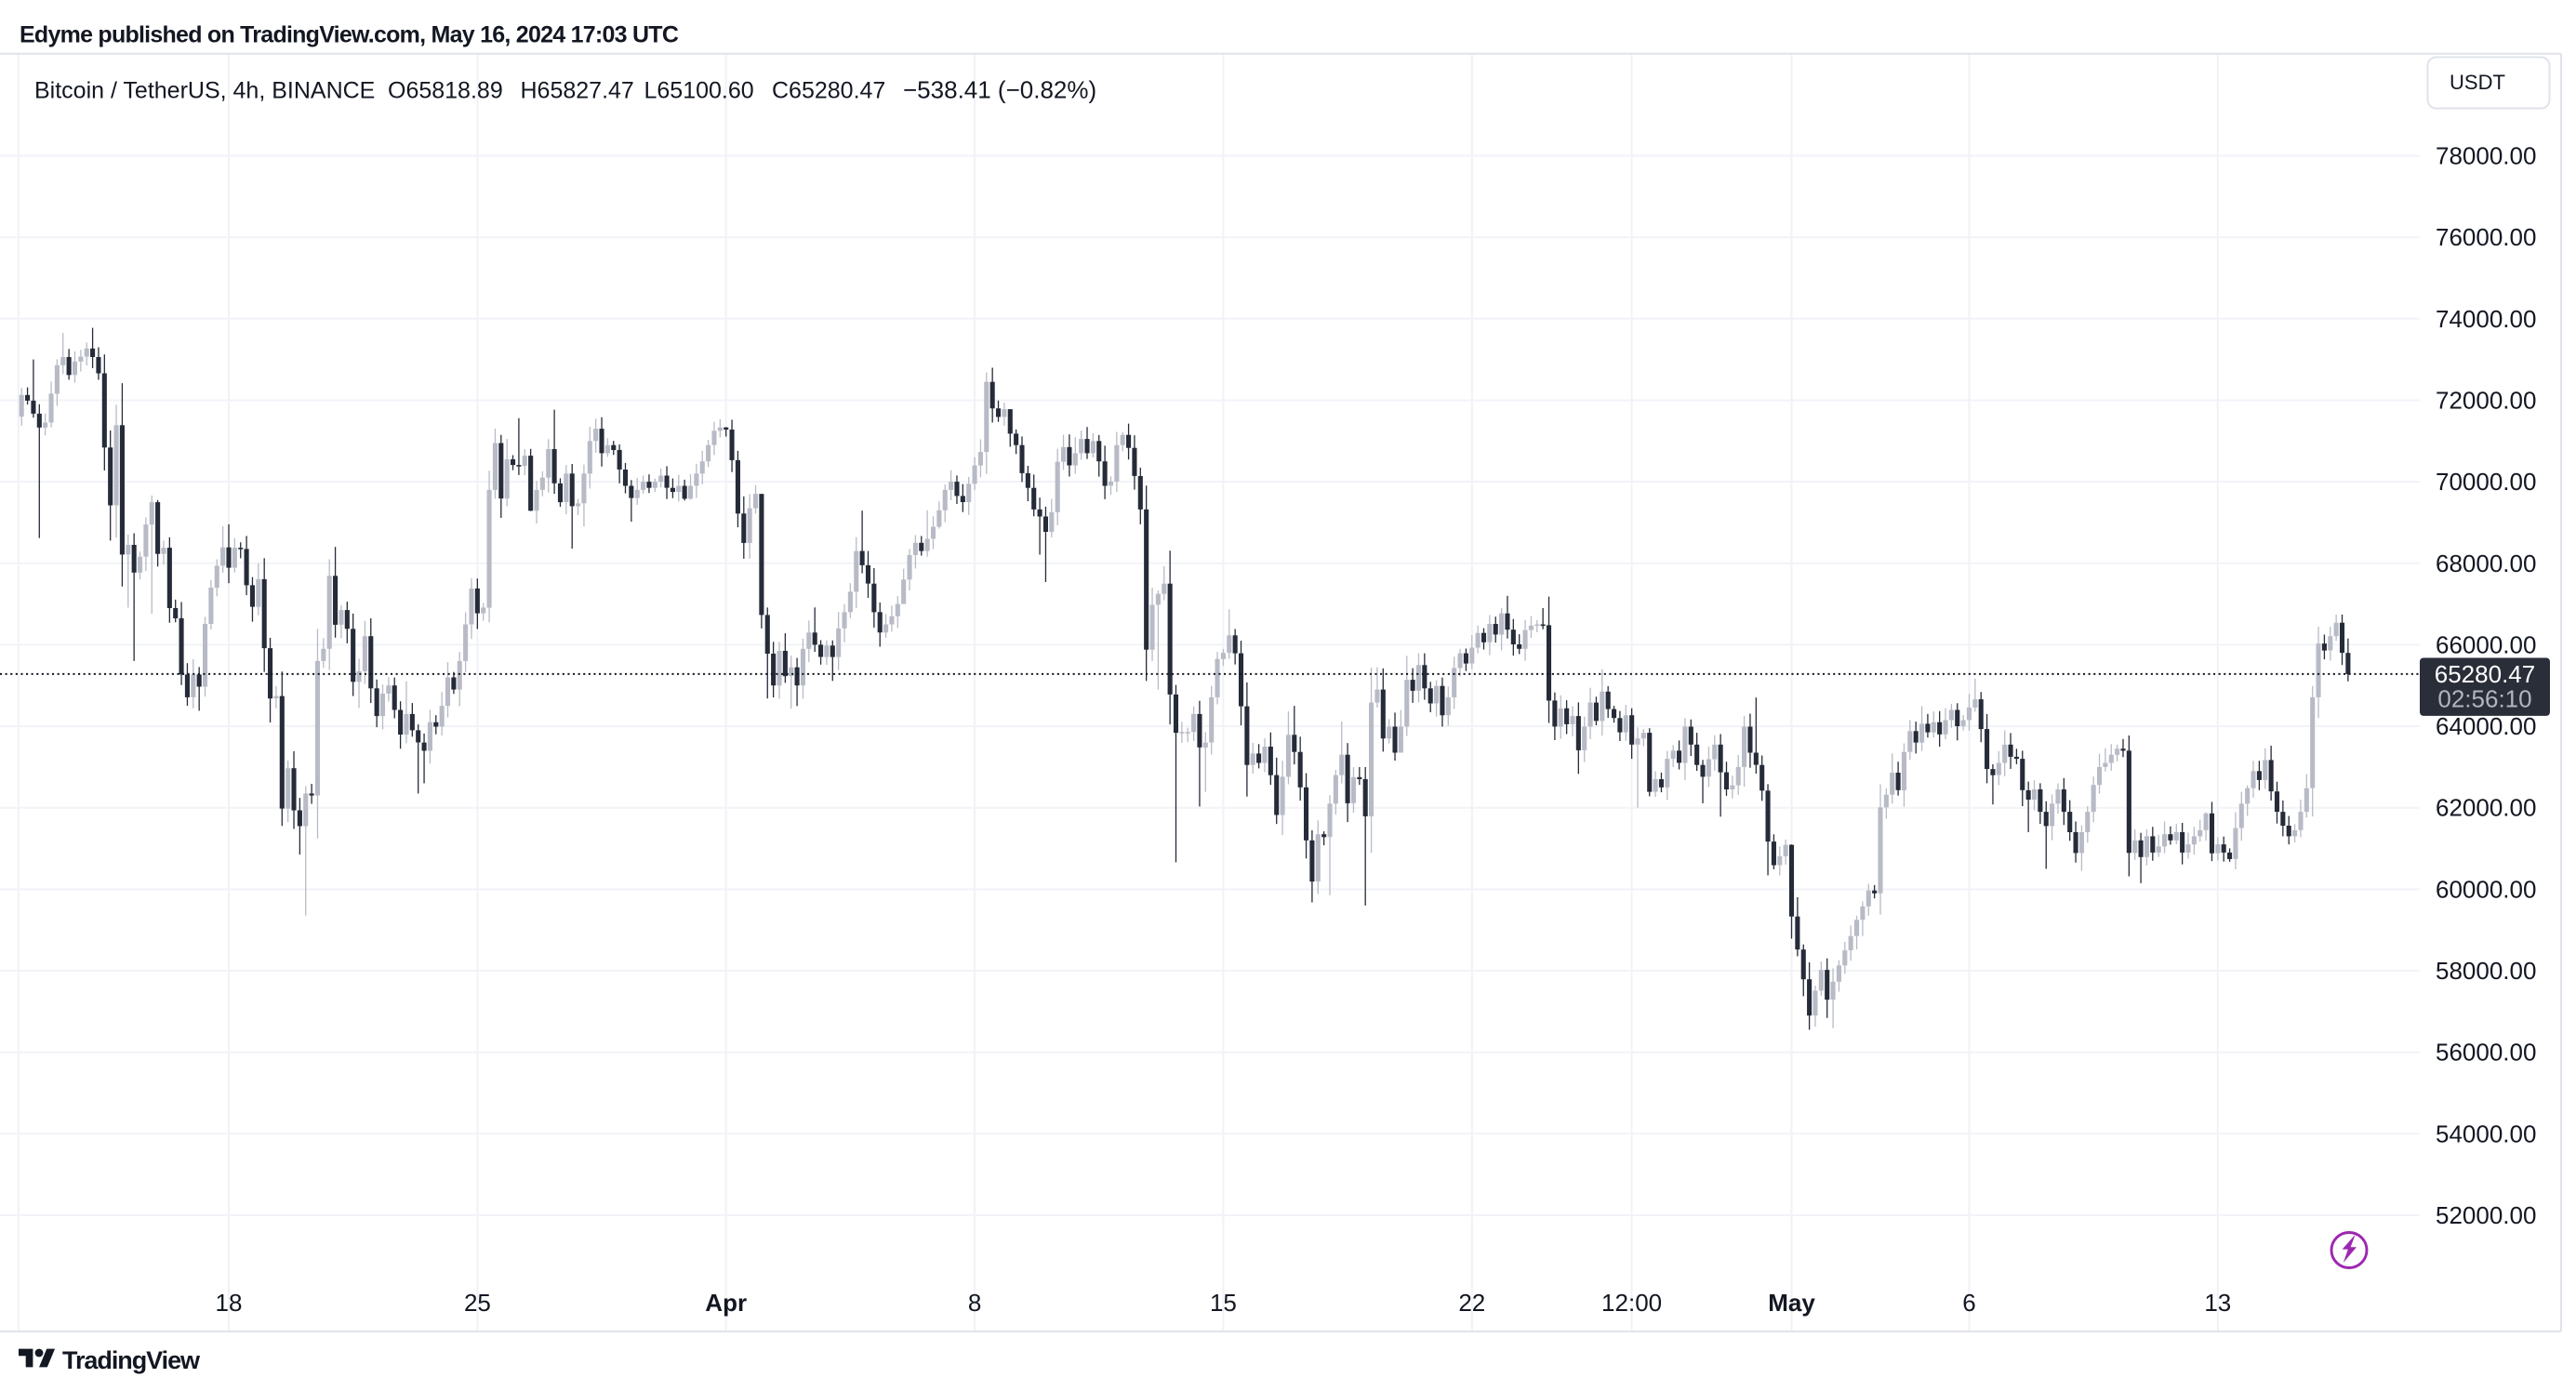 This screenshot has width=2576, height=1391. Describe the element at coordinates (2217, 1303) in the screenshot. I see `svg-text: 13` at that location.